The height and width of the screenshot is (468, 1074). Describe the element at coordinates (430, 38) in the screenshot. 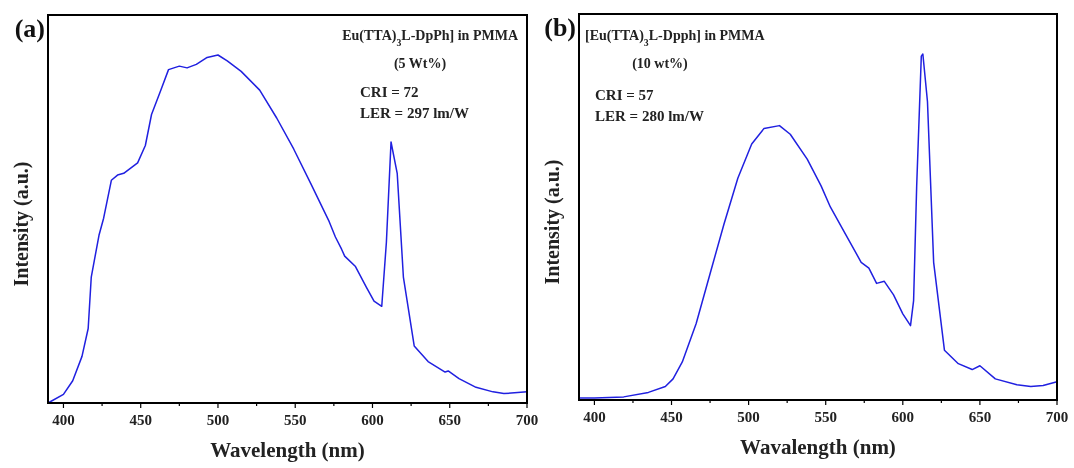

I see `text: Eu(TTA)$_{3}$L-DpPh] in PMMA` at that location.